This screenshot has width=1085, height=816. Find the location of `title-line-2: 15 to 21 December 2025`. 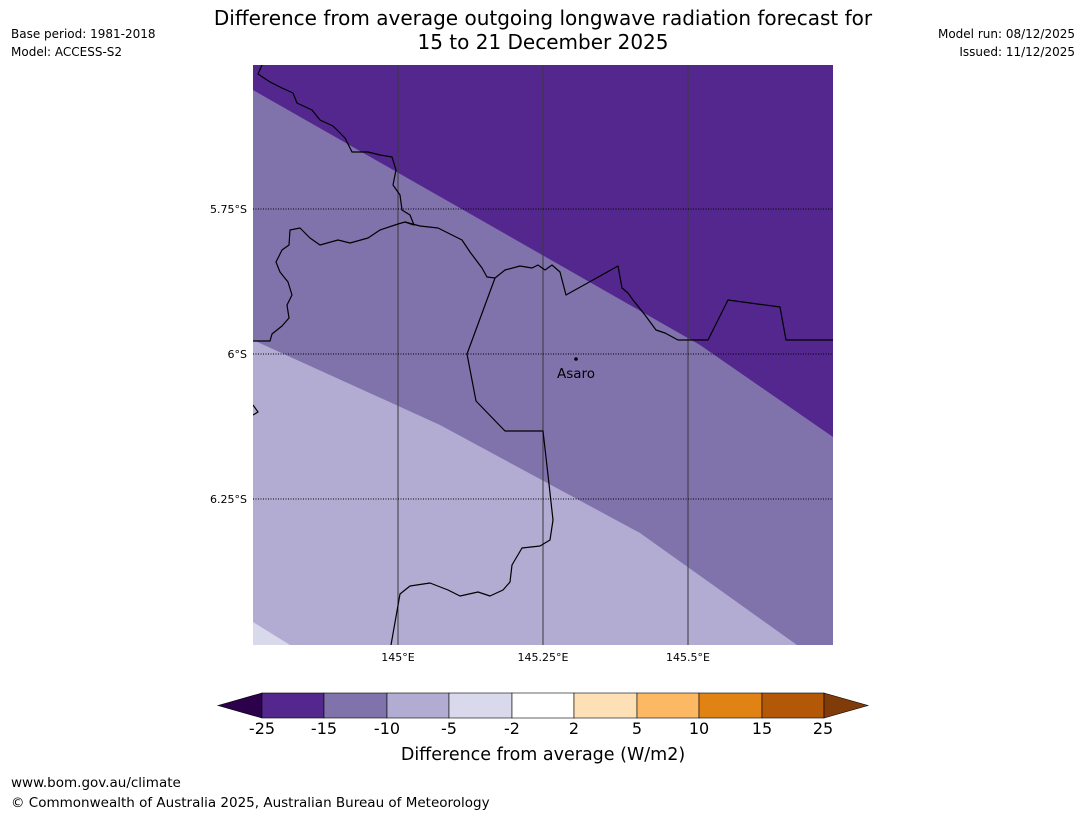

title-line-2: 15 to 21 December 2025 is located at coordinates (543, 42).